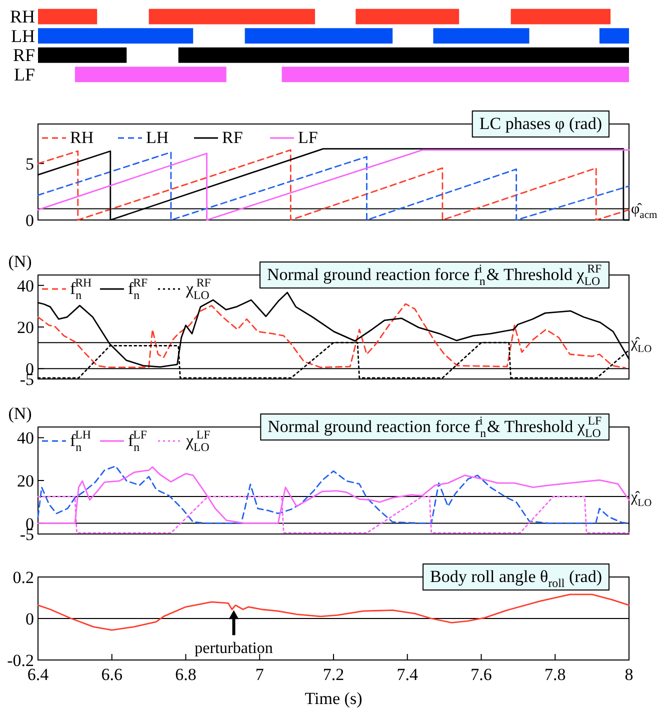 This screenshot has height=719, width=663. Describe the element at coordinates (333, 674) in the screenshot. I see `x-tick-label: 7.2` at that location.